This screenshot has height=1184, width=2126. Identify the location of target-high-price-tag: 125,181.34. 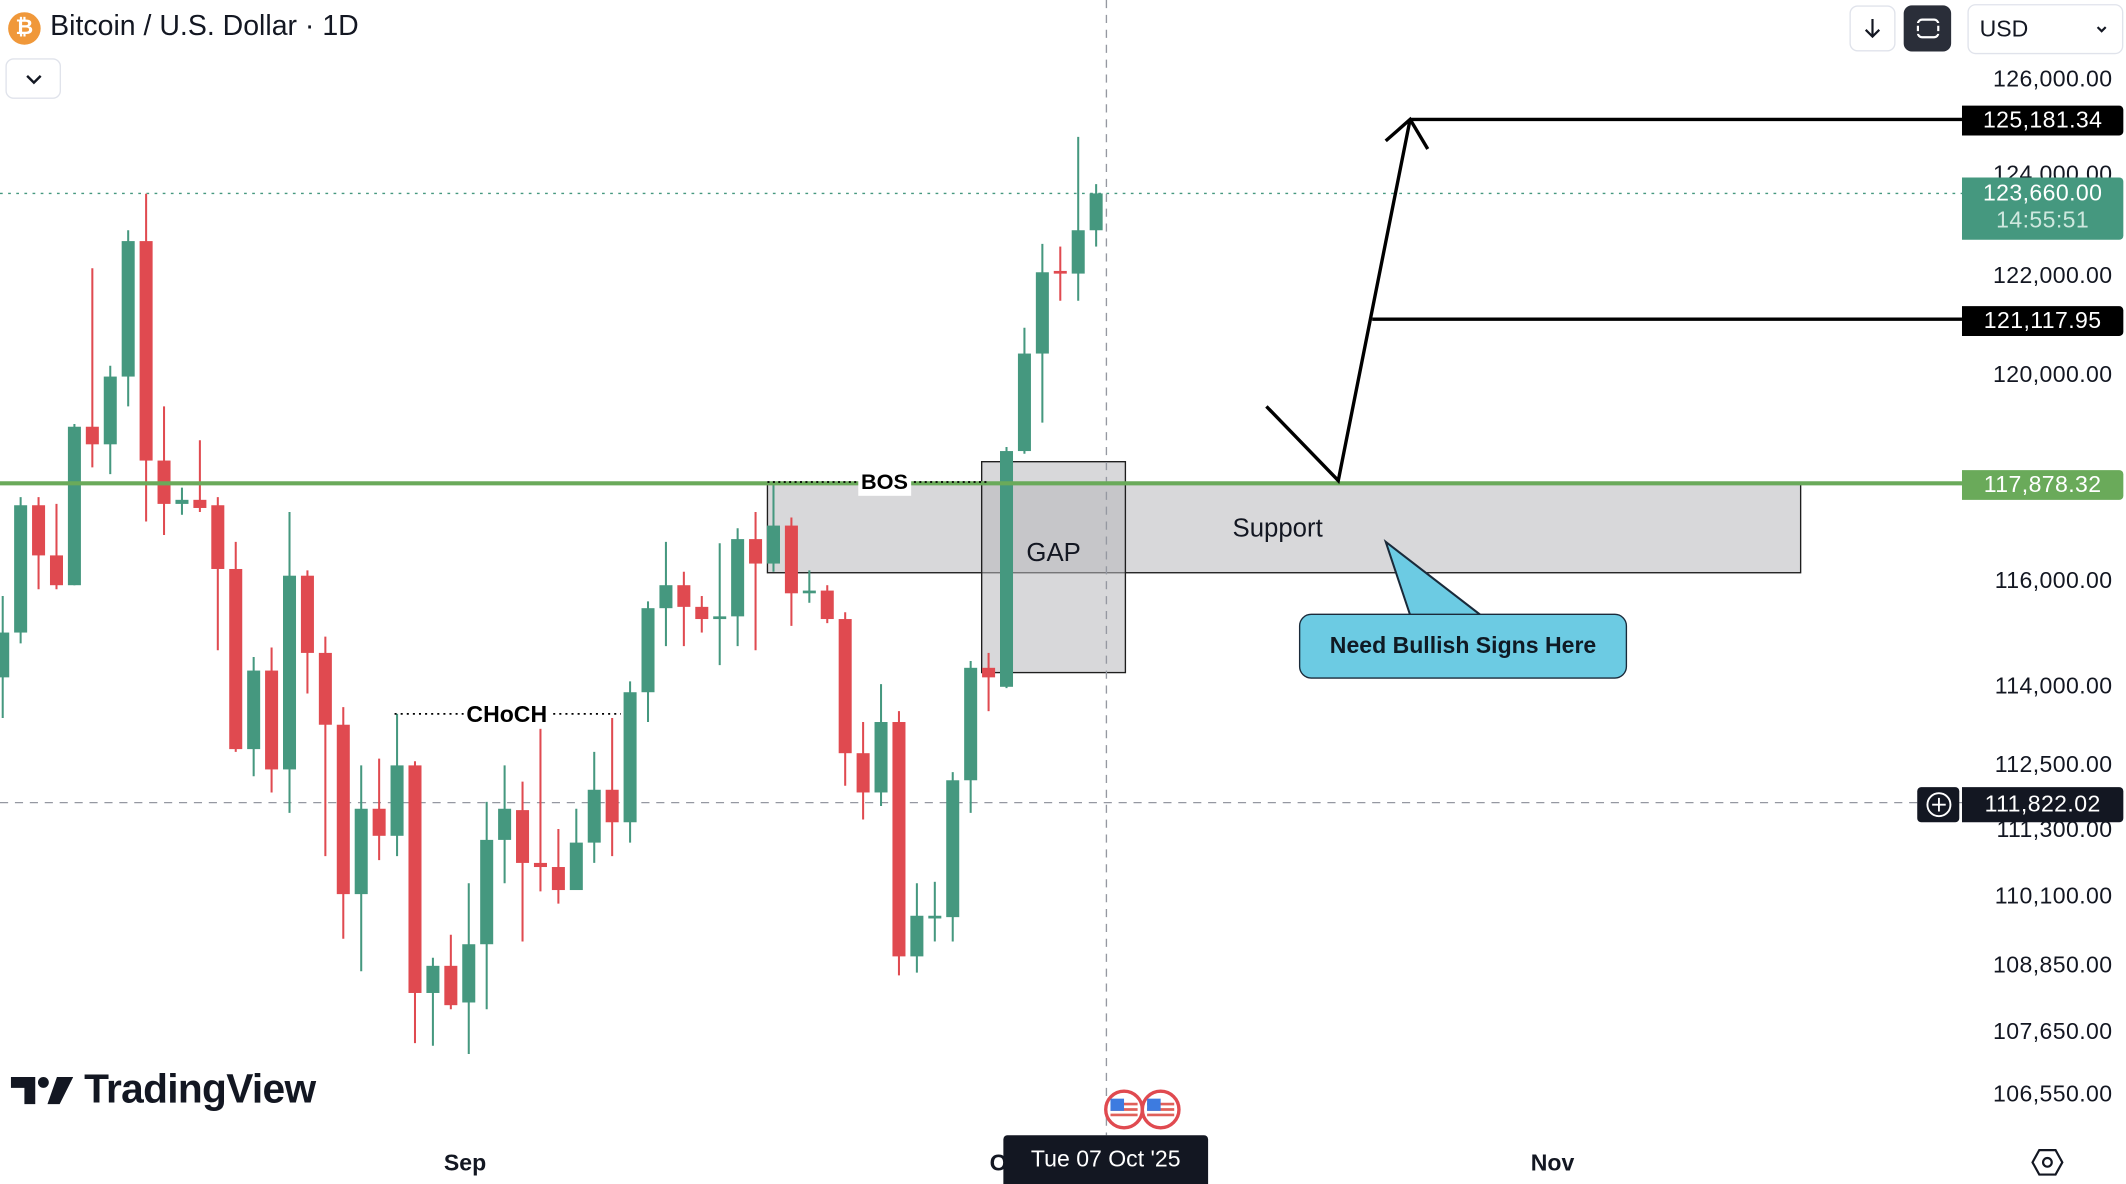
(2042, 120).